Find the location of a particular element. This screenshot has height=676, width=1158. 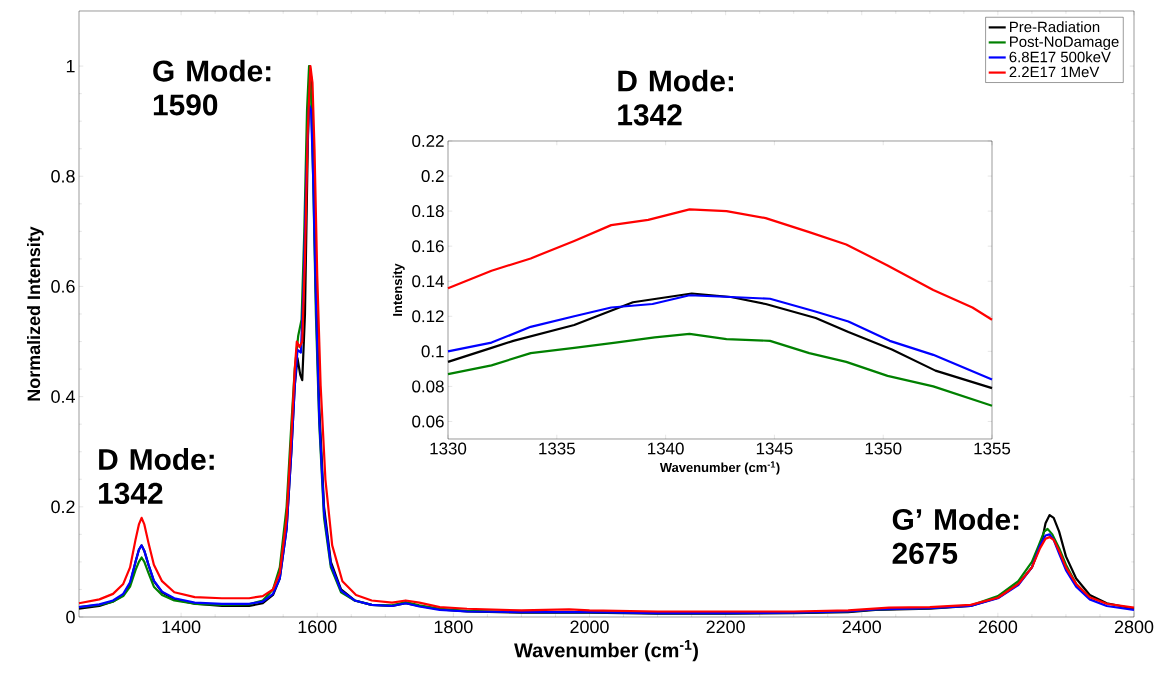

x-tick-label: 2200 is located at coordinates (725, 627).